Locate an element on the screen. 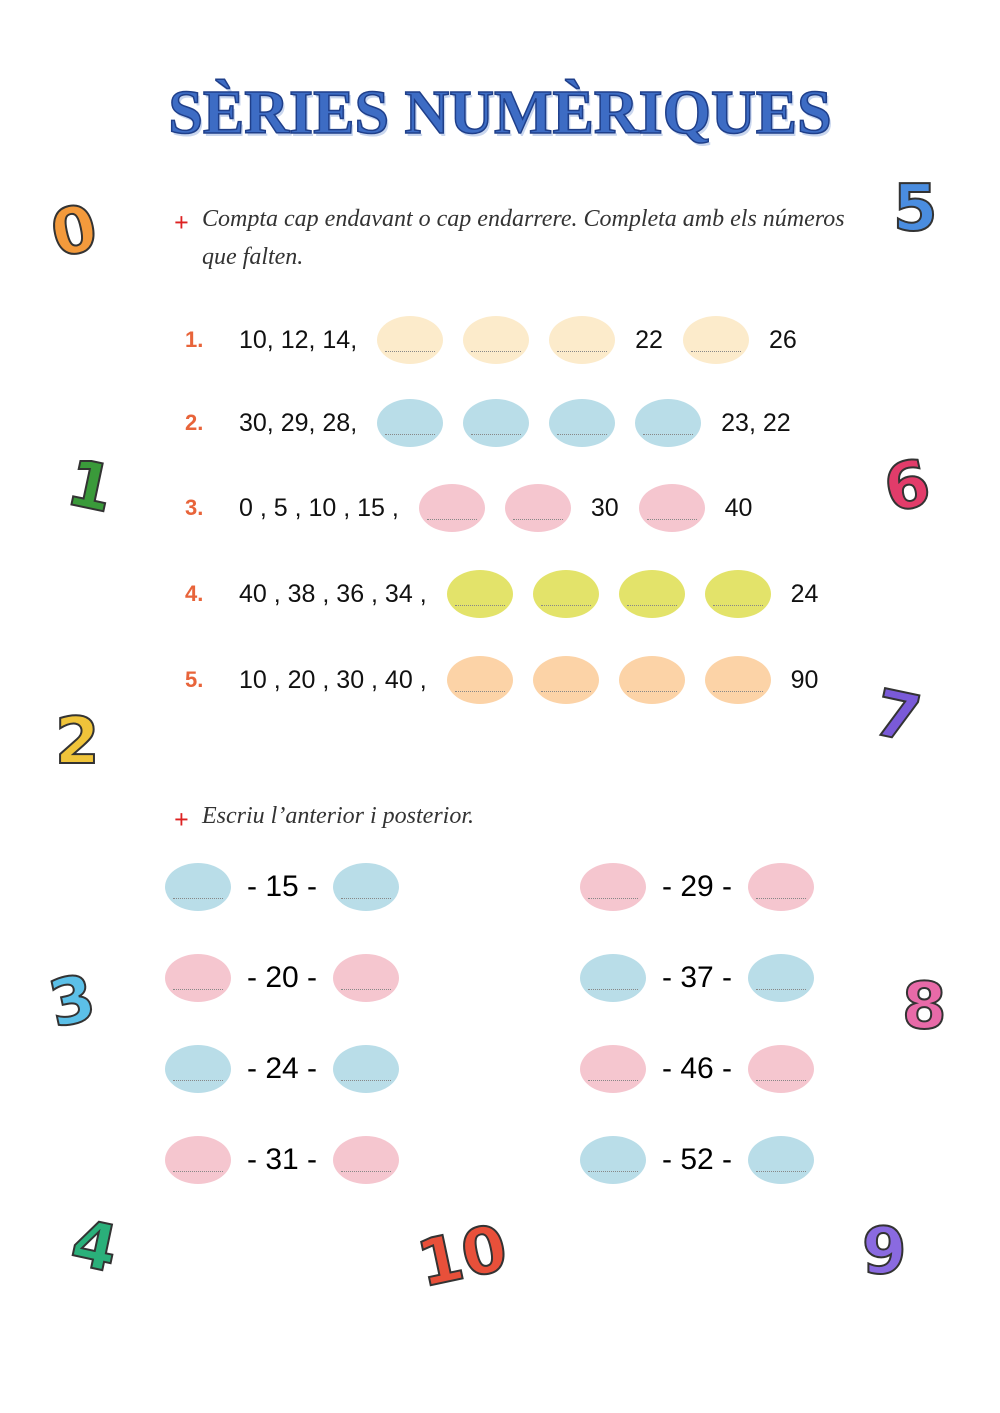 Image resolution: width=1000 pixels, height=1413 pixels. row-label: 4. is located at coordinates (194, 593).